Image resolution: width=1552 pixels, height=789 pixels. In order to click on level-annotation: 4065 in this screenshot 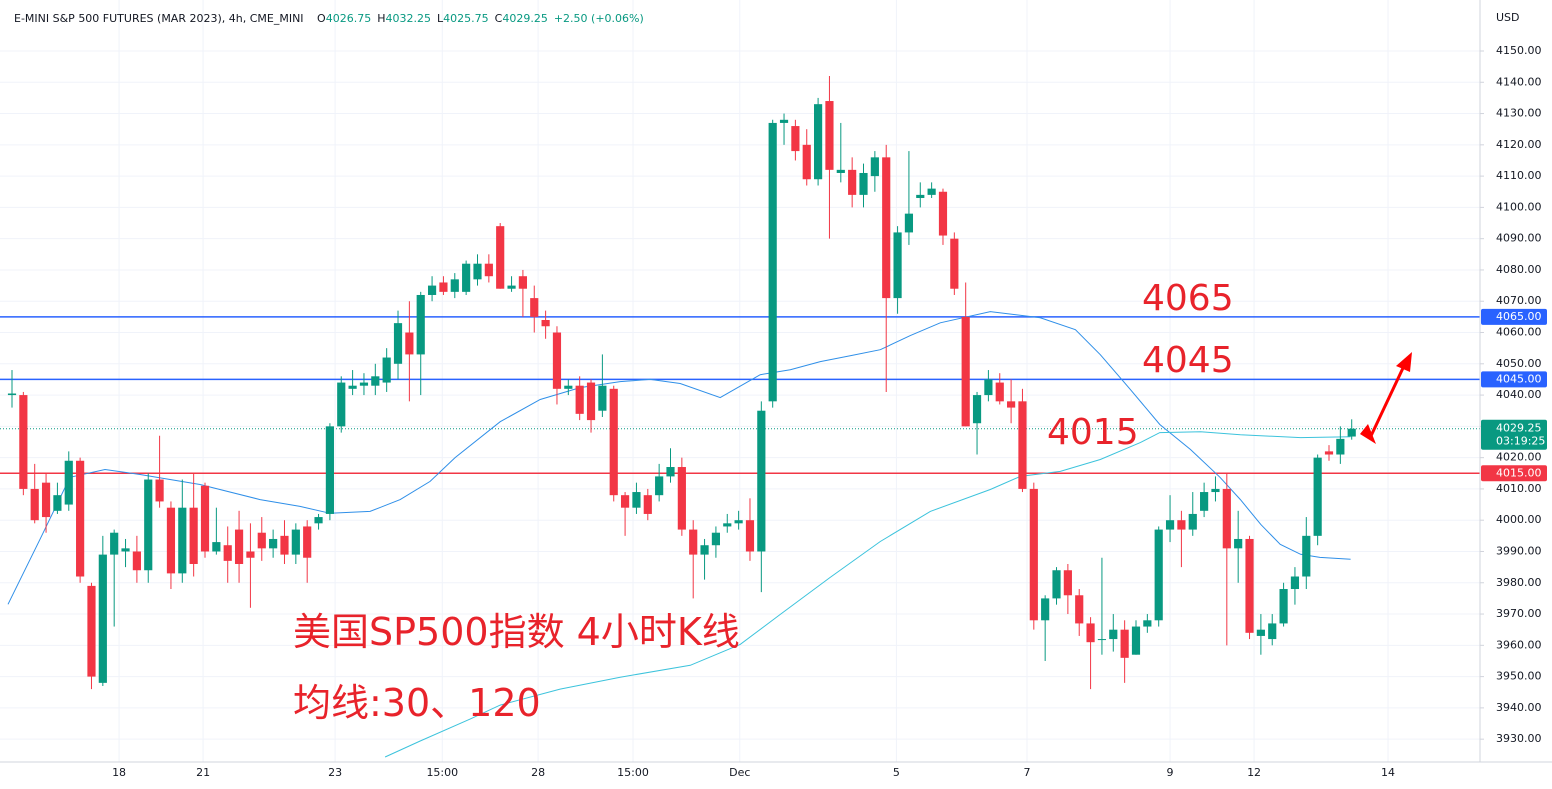, I will do `click(1188, 298)`.